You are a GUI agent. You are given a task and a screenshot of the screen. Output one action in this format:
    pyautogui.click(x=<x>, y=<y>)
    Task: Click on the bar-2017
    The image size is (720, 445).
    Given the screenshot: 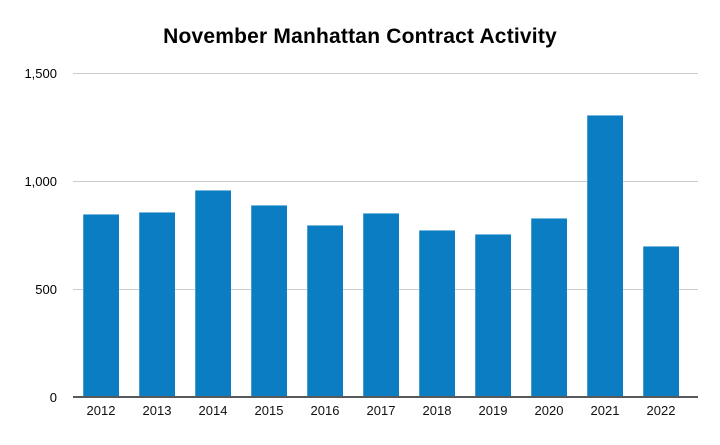 What is the action you would take?
    pyautogui.click(x=381, y=305)
    